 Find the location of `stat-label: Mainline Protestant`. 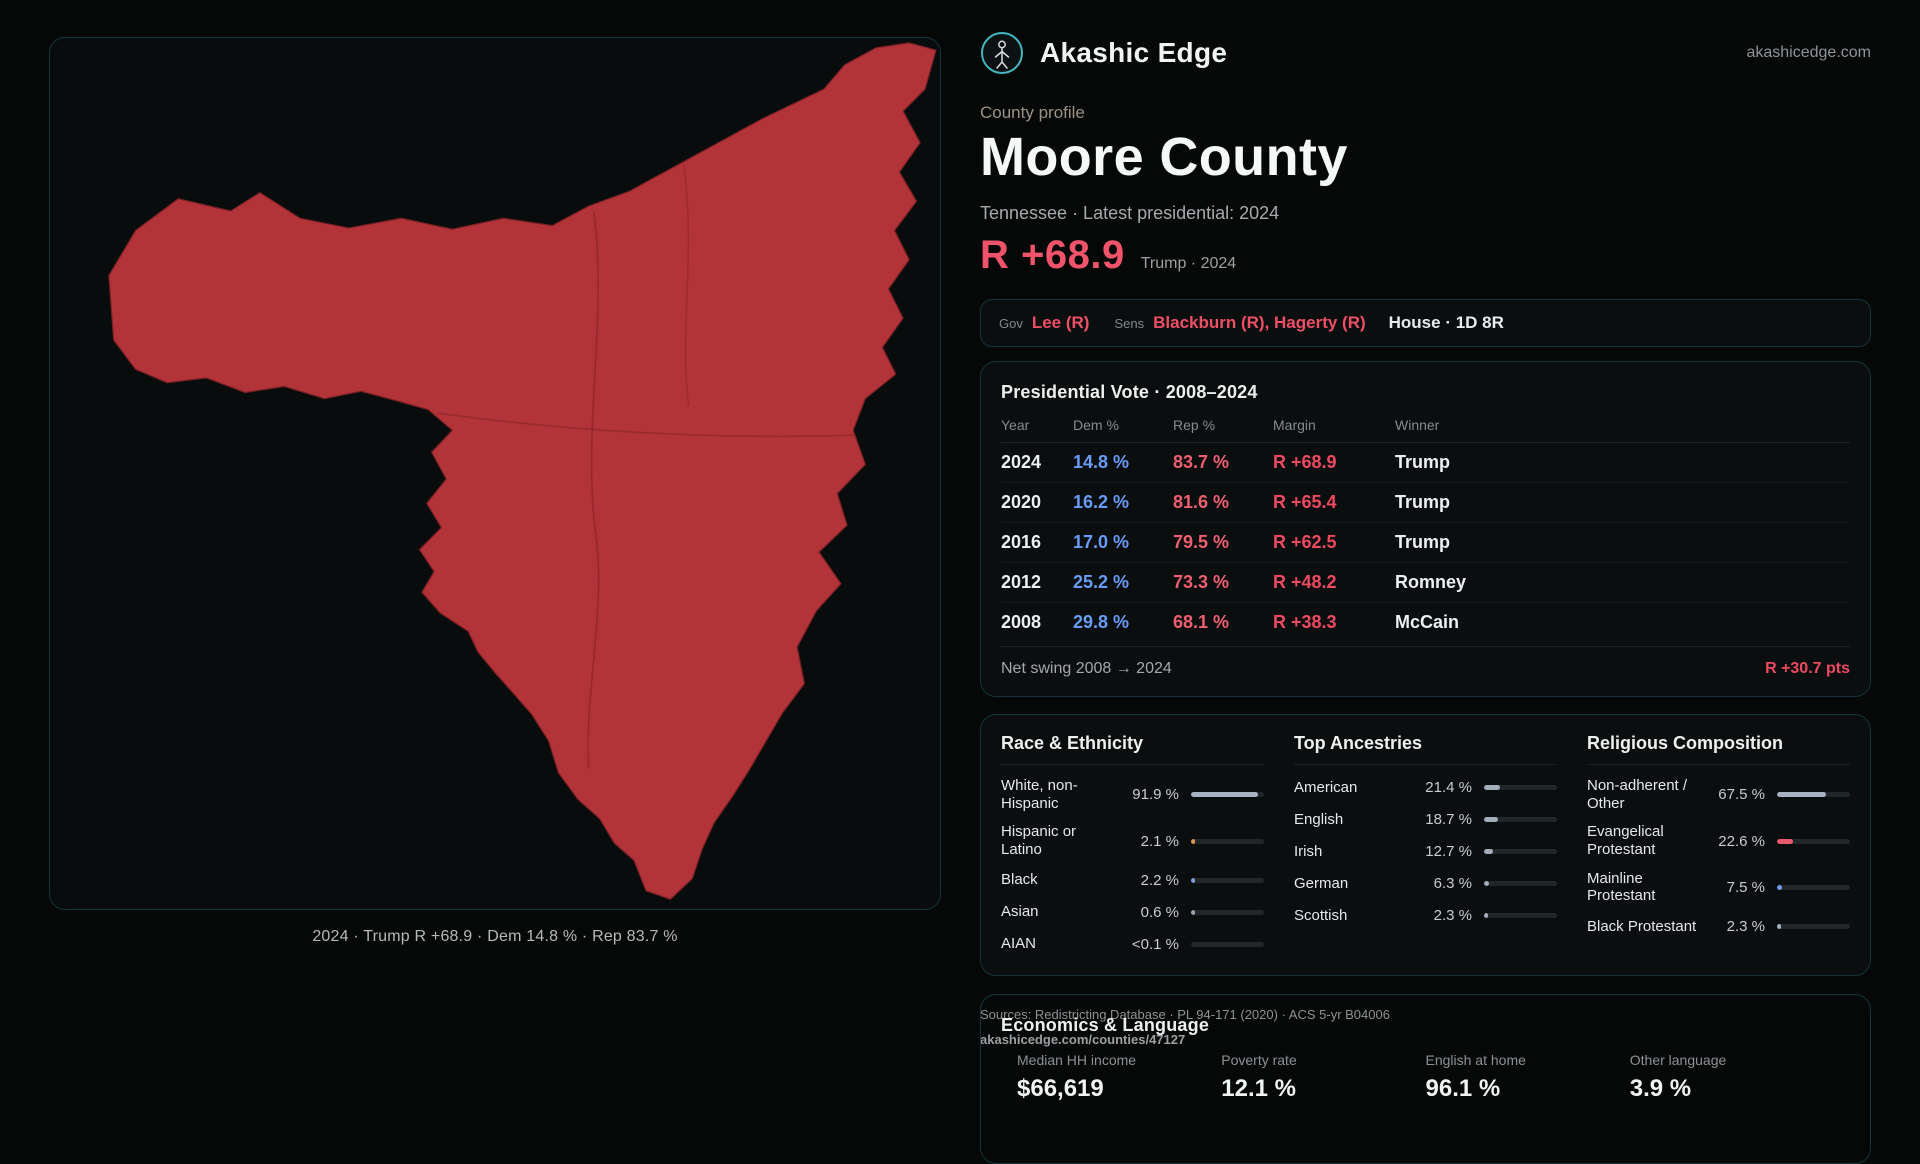

stat-label: Mainline Protestant is located at coordinates (1621, 887).